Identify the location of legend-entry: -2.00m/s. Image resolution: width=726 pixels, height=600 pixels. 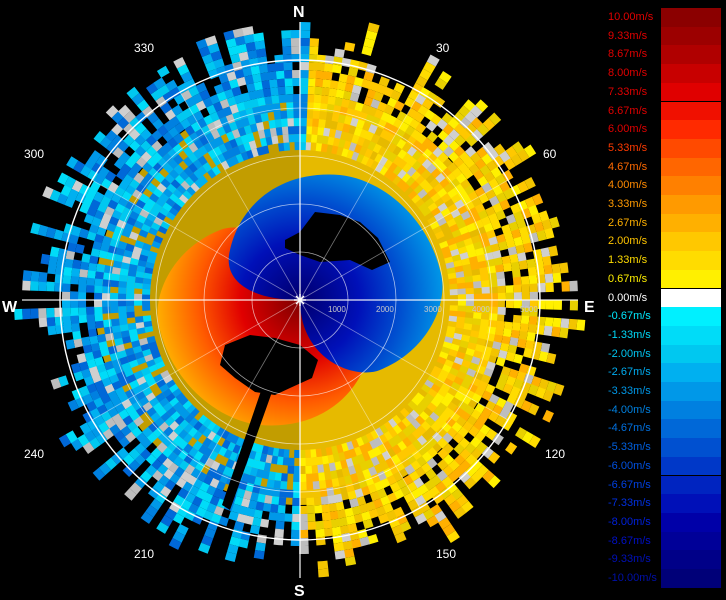
(663, 354).